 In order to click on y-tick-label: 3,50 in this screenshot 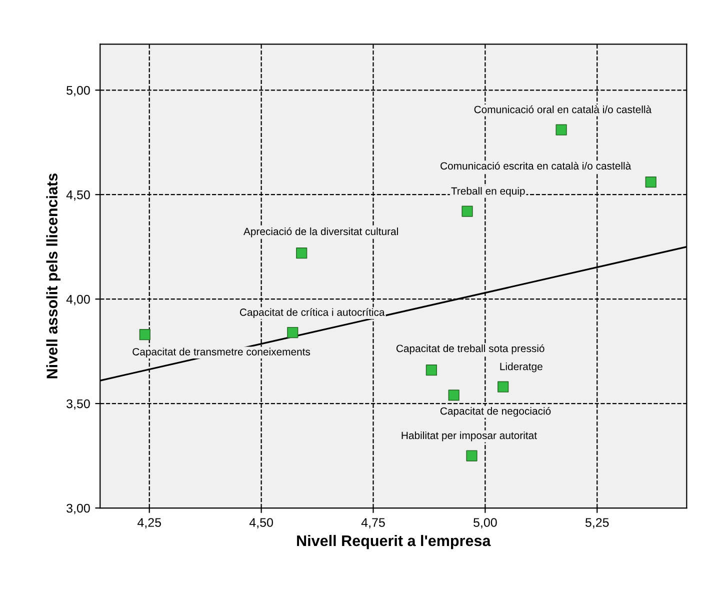, I will do `click(78, 404)`.